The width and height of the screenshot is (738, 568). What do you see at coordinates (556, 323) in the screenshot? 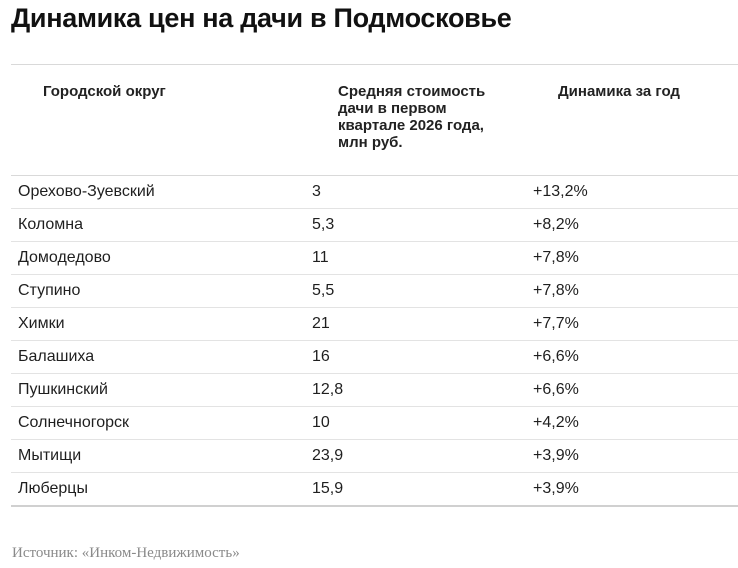
I see `change-cell: +7,7%` at bounding box center [556, 323].